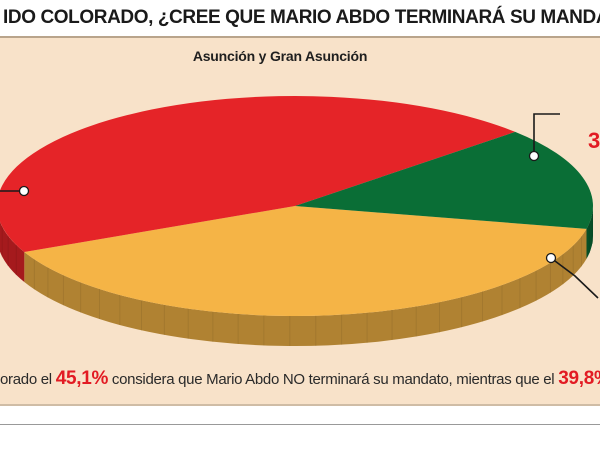  What do you see at coordinates (546, 134) in the screenshot?
I see `leader-green-line` at bounding box center [546, 134].